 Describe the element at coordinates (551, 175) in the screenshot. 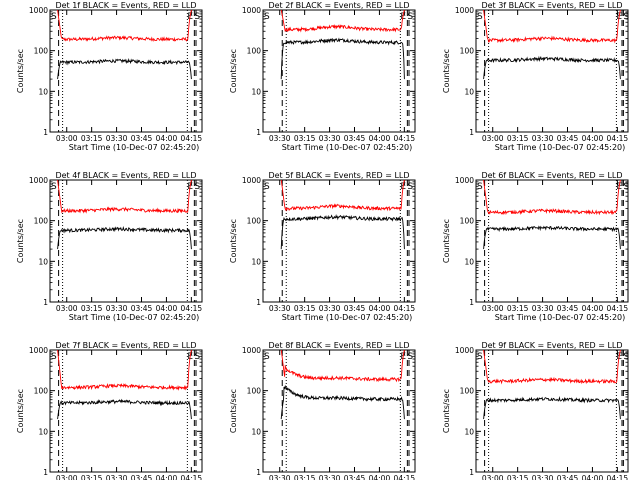

I see `panel-title: Det 6f BLACK = Events, RED = LLD` at that location.